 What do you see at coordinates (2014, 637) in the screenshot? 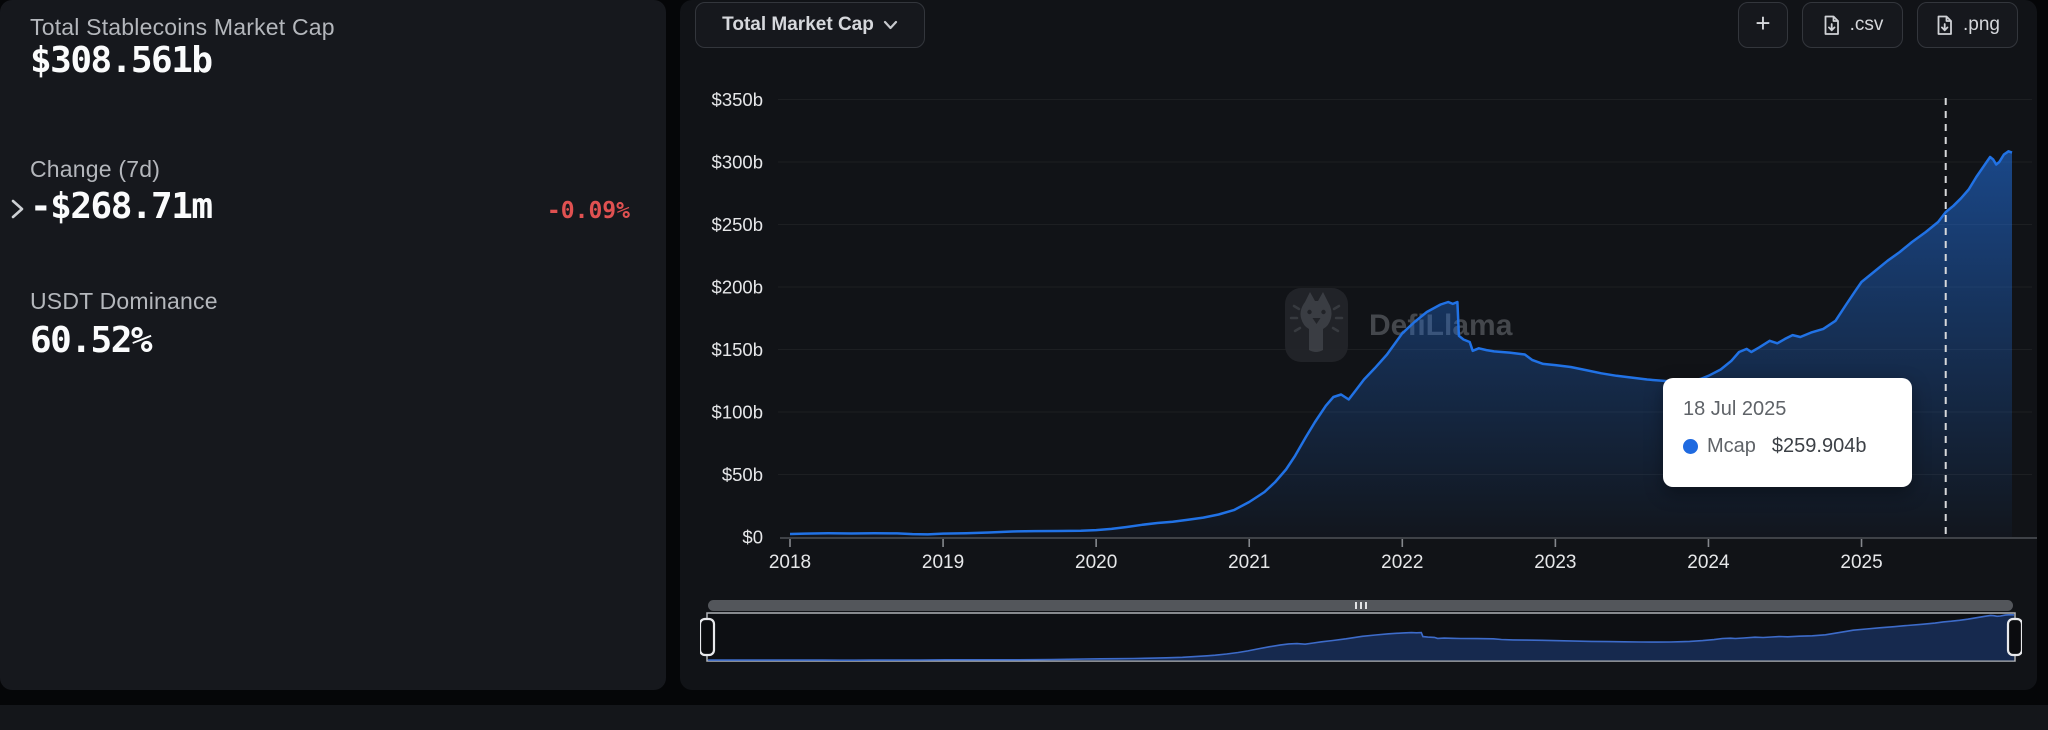
I see `brush-handle-right` at bounding box center [2014, 637].